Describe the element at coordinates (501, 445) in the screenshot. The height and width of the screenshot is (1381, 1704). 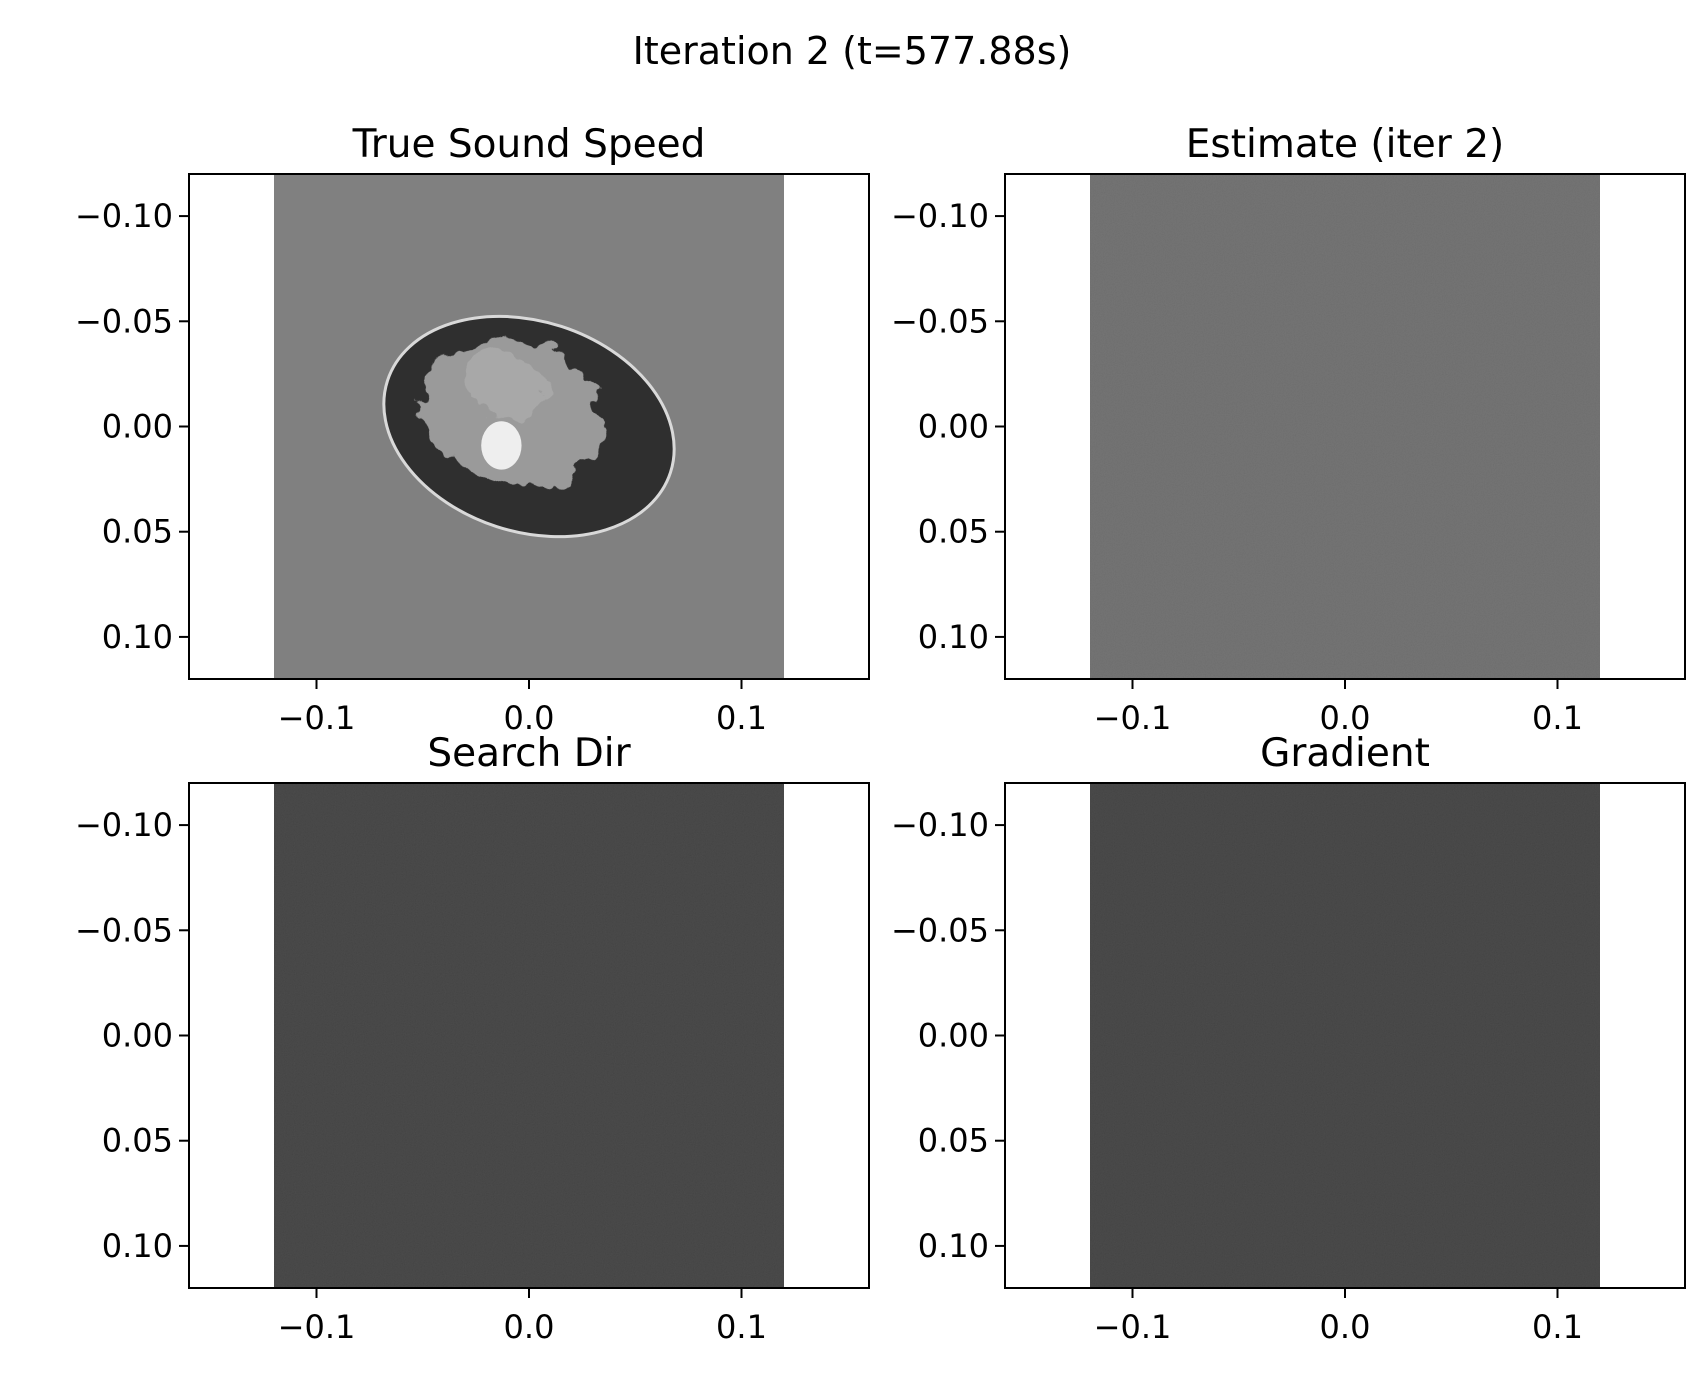
I see `lesion-inclusion` at that location.